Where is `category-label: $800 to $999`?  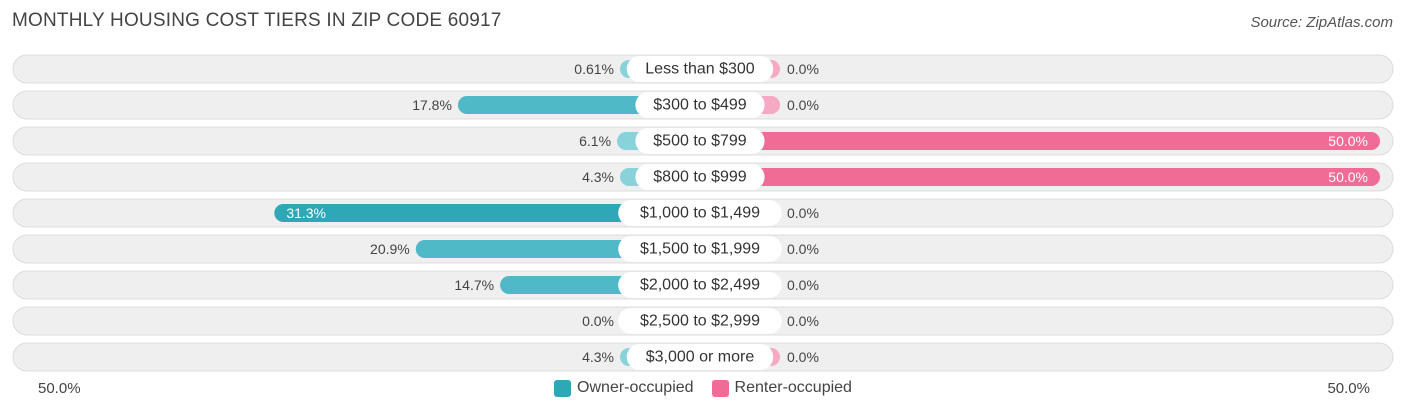
category-label: $800 to $999 is located at coordinates (700, 177).